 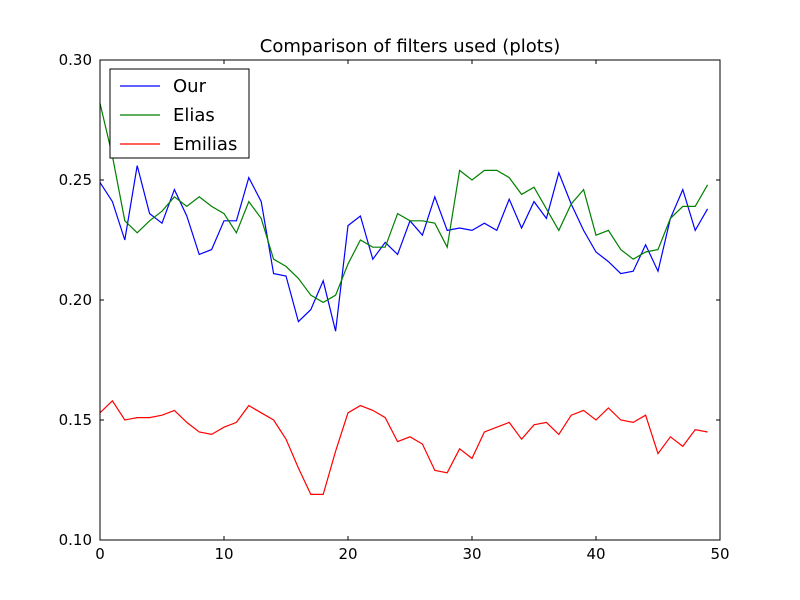 I want to click on y-tick-label: 0.25, so click(x=75, y=180).